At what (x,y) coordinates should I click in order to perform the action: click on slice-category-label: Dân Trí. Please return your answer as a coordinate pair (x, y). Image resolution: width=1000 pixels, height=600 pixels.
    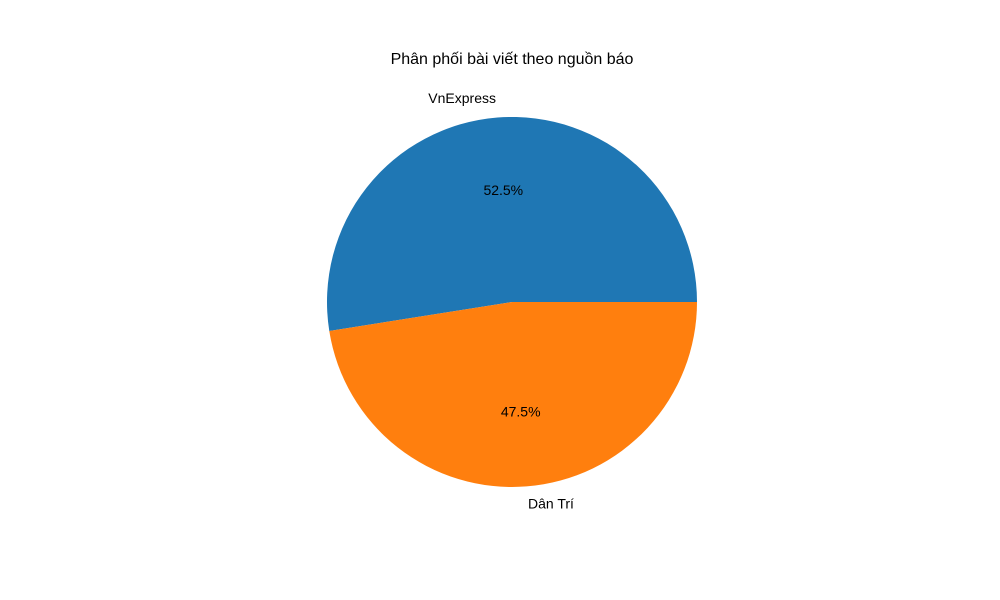
    Looking at the image, I should click on (551, 504).